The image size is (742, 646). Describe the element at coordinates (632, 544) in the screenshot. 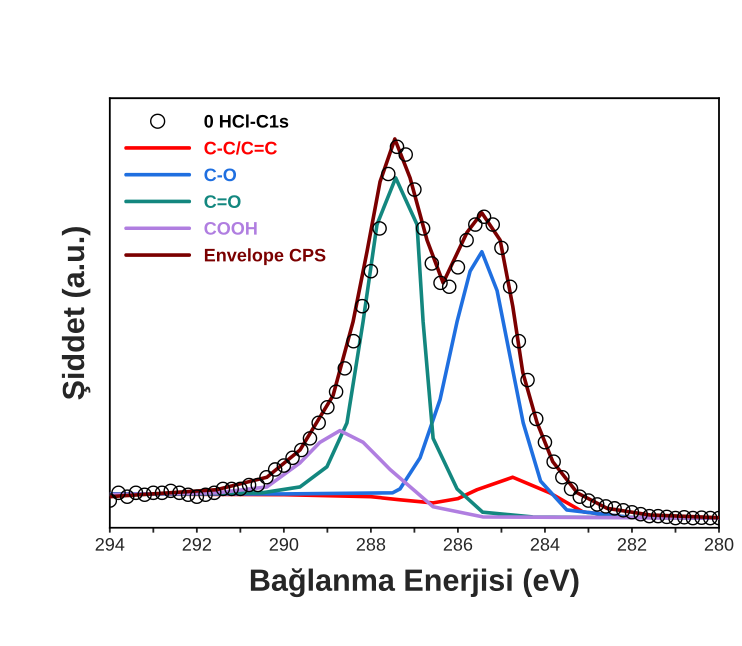

I see `x-tick-label: 282` at that location.